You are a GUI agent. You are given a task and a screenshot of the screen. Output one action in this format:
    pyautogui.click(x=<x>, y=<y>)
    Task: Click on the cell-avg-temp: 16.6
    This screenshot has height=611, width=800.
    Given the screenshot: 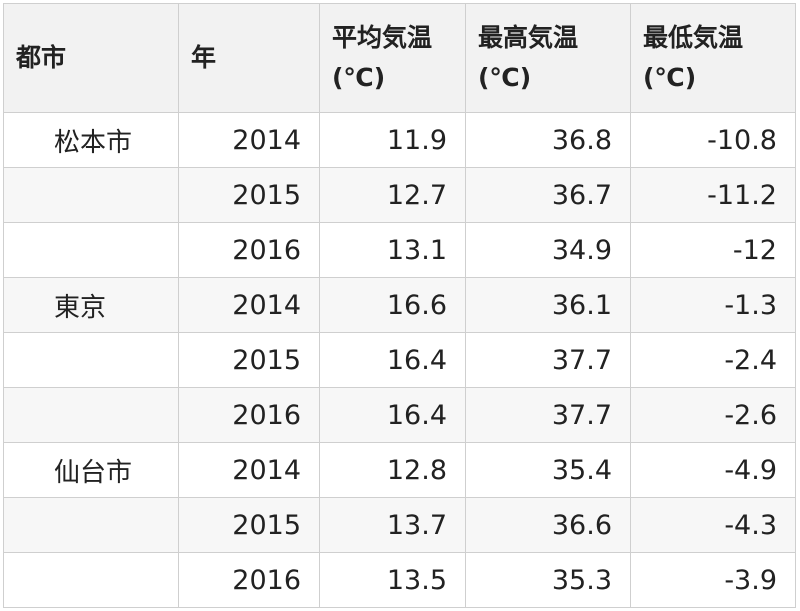 What is the action you would take?
    pyautogui.click(x=392, y=305)
    